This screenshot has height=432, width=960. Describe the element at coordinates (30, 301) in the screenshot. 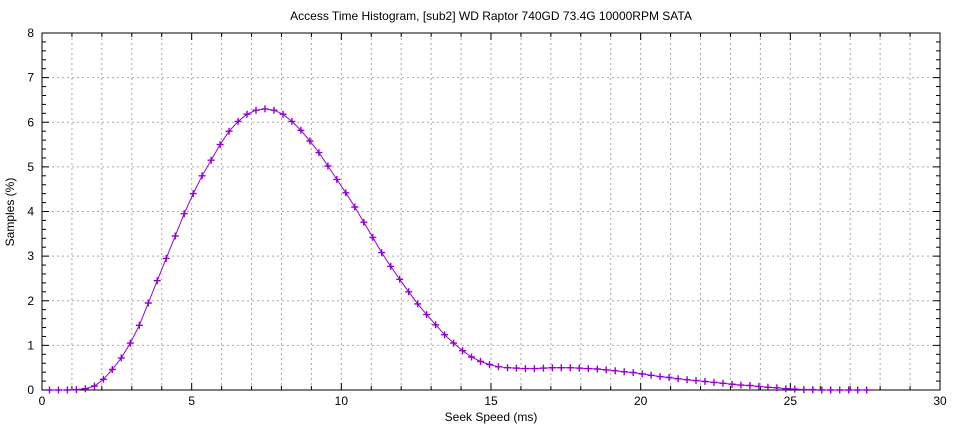

I see `svg-text: 2` at that location.